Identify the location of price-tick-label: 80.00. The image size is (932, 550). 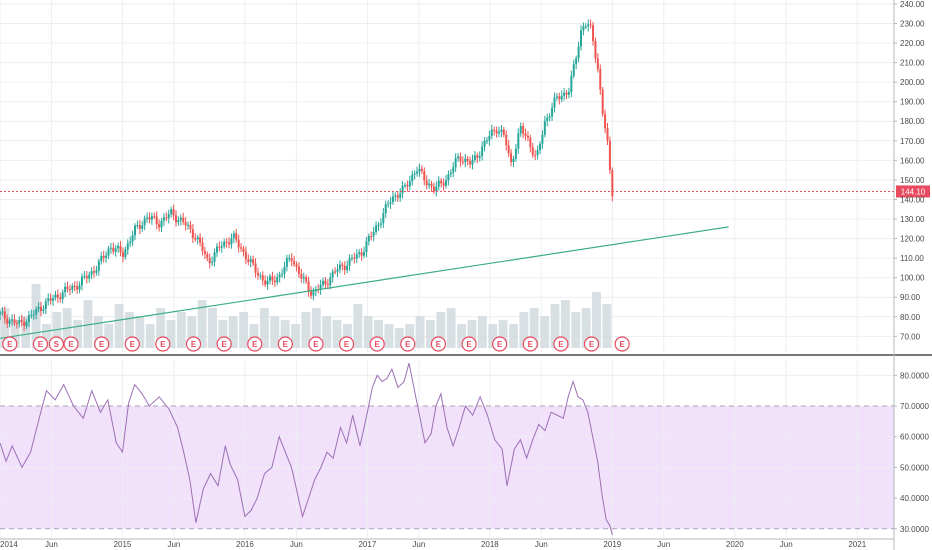
(910, 317).